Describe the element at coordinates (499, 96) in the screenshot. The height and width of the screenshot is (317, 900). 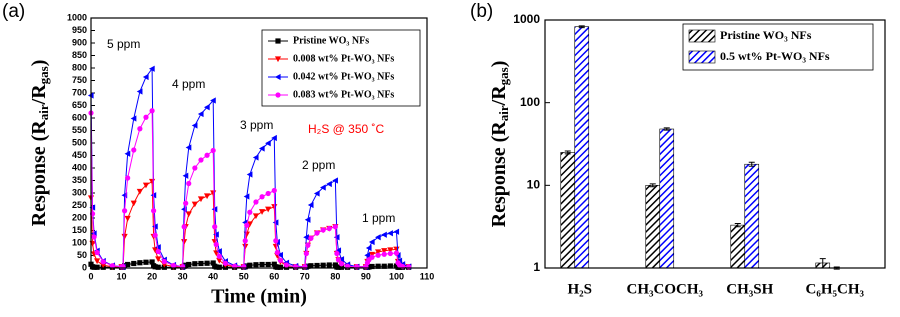
I see `y-axis-label-part: /R` at that location.